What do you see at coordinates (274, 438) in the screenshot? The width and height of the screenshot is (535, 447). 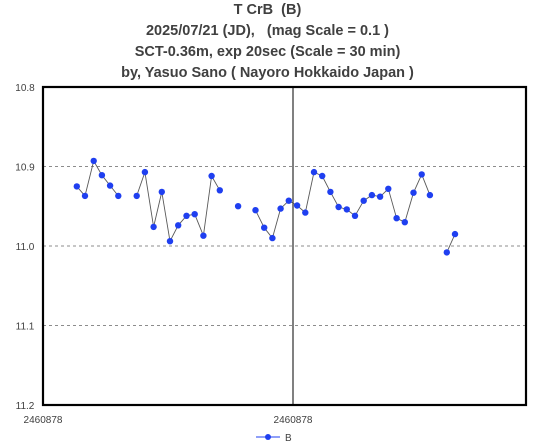 I see `legend: B` at bounding box center [274, 438].